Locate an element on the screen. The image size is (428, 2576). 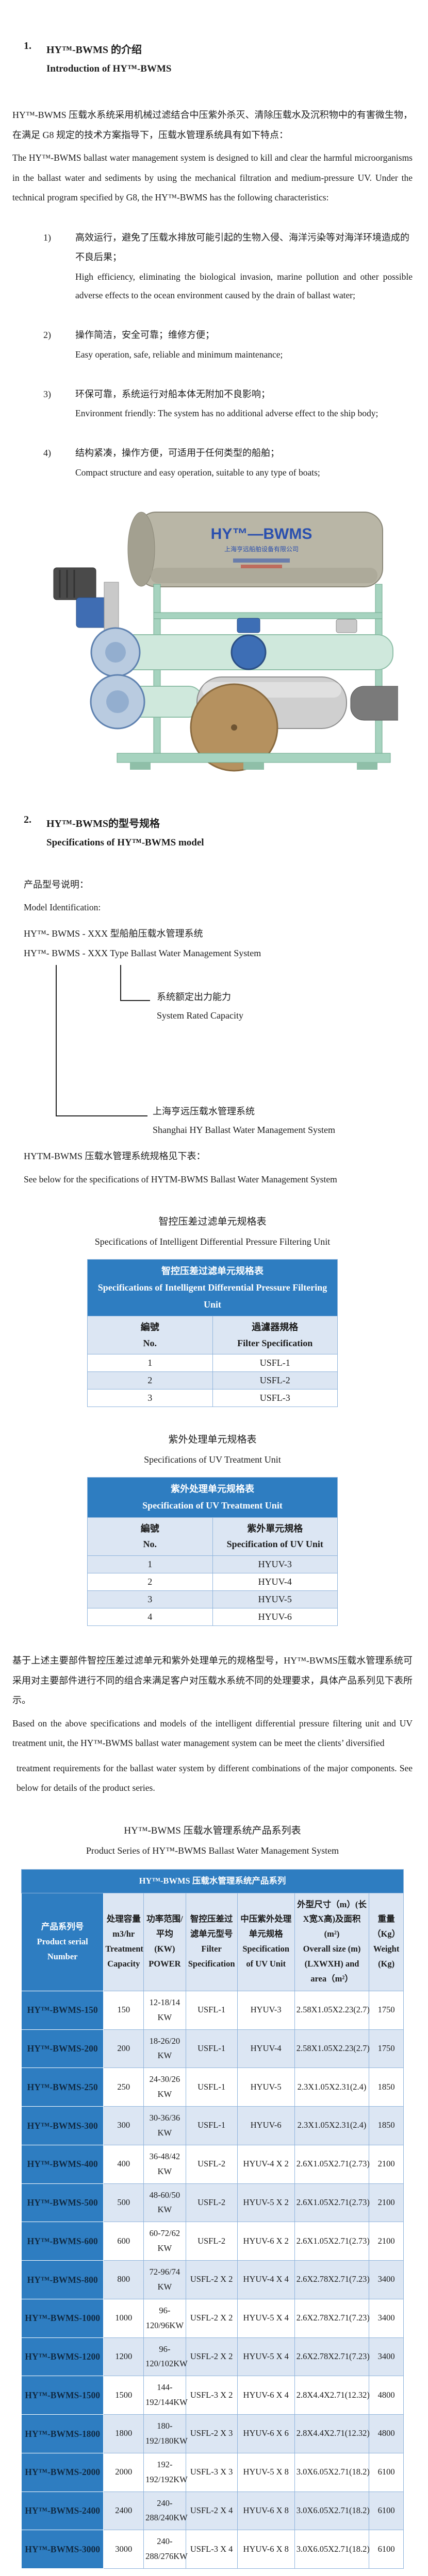
series-filter-cell: USFL-2 X 2 is located at coordinates (211, 2318).